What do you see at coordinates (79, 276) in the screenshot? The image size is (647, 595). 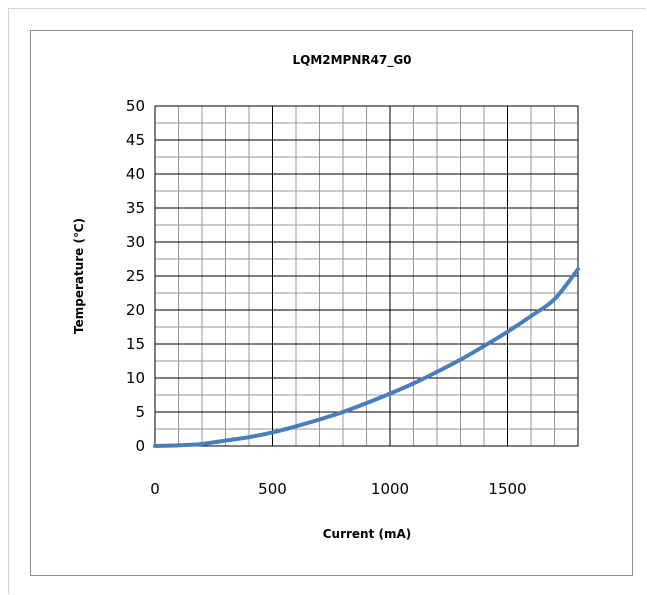 I see `y-axis-label: Temperature (℃)` at bounding box center [79, 276].